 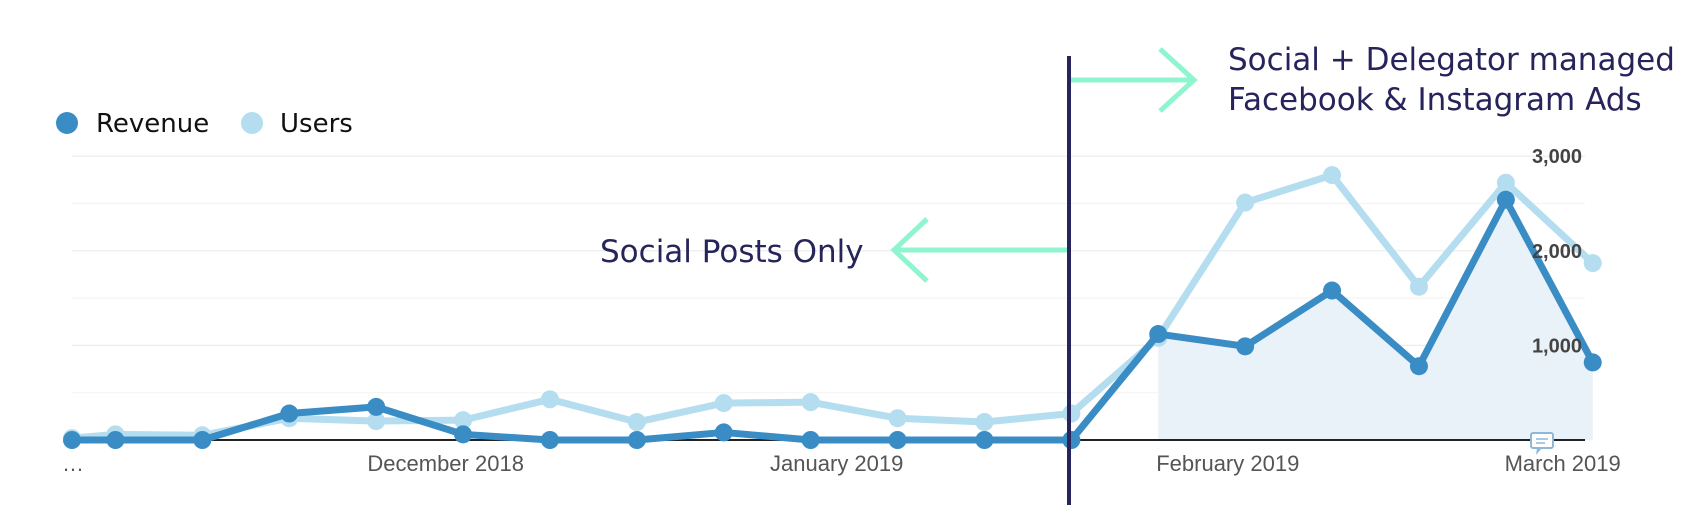 What do you see at coordinates (1435, 100) in the screenshot?
I see `annotation-ads-line-2: Facebook & Instagram Ads` at bounding box center [1435, 100].